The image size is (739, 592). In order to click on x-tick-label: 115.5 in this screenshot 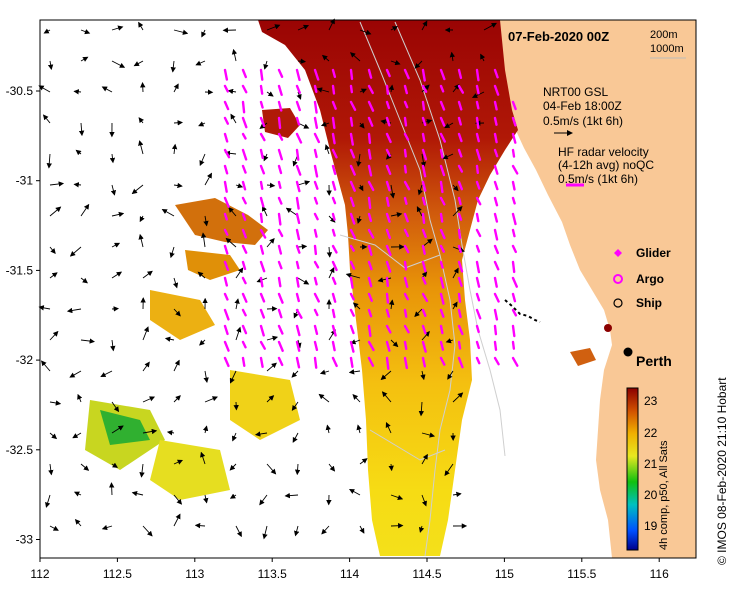, I will do `click(581, 574)`.